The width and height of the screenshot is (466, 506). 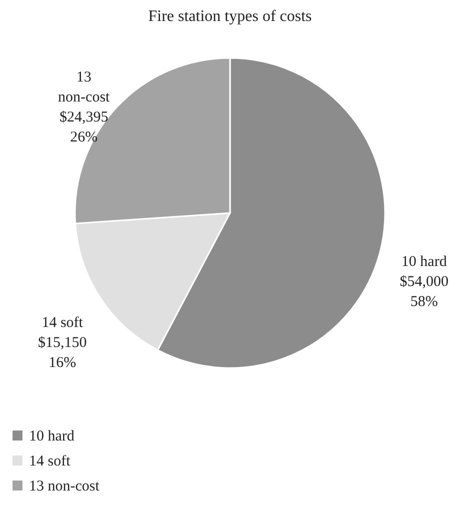 I want to click on data-label: $24,395 26%, so click(x=83, y=127).